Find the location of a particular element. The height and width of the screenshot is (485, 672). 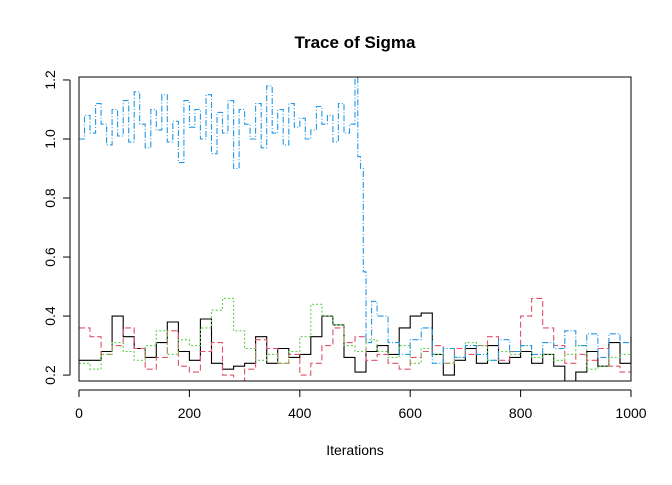

y-axis: 0.2 0.4 0.6 0.8 1.0 1.2 is located at coordinates (56, 227).